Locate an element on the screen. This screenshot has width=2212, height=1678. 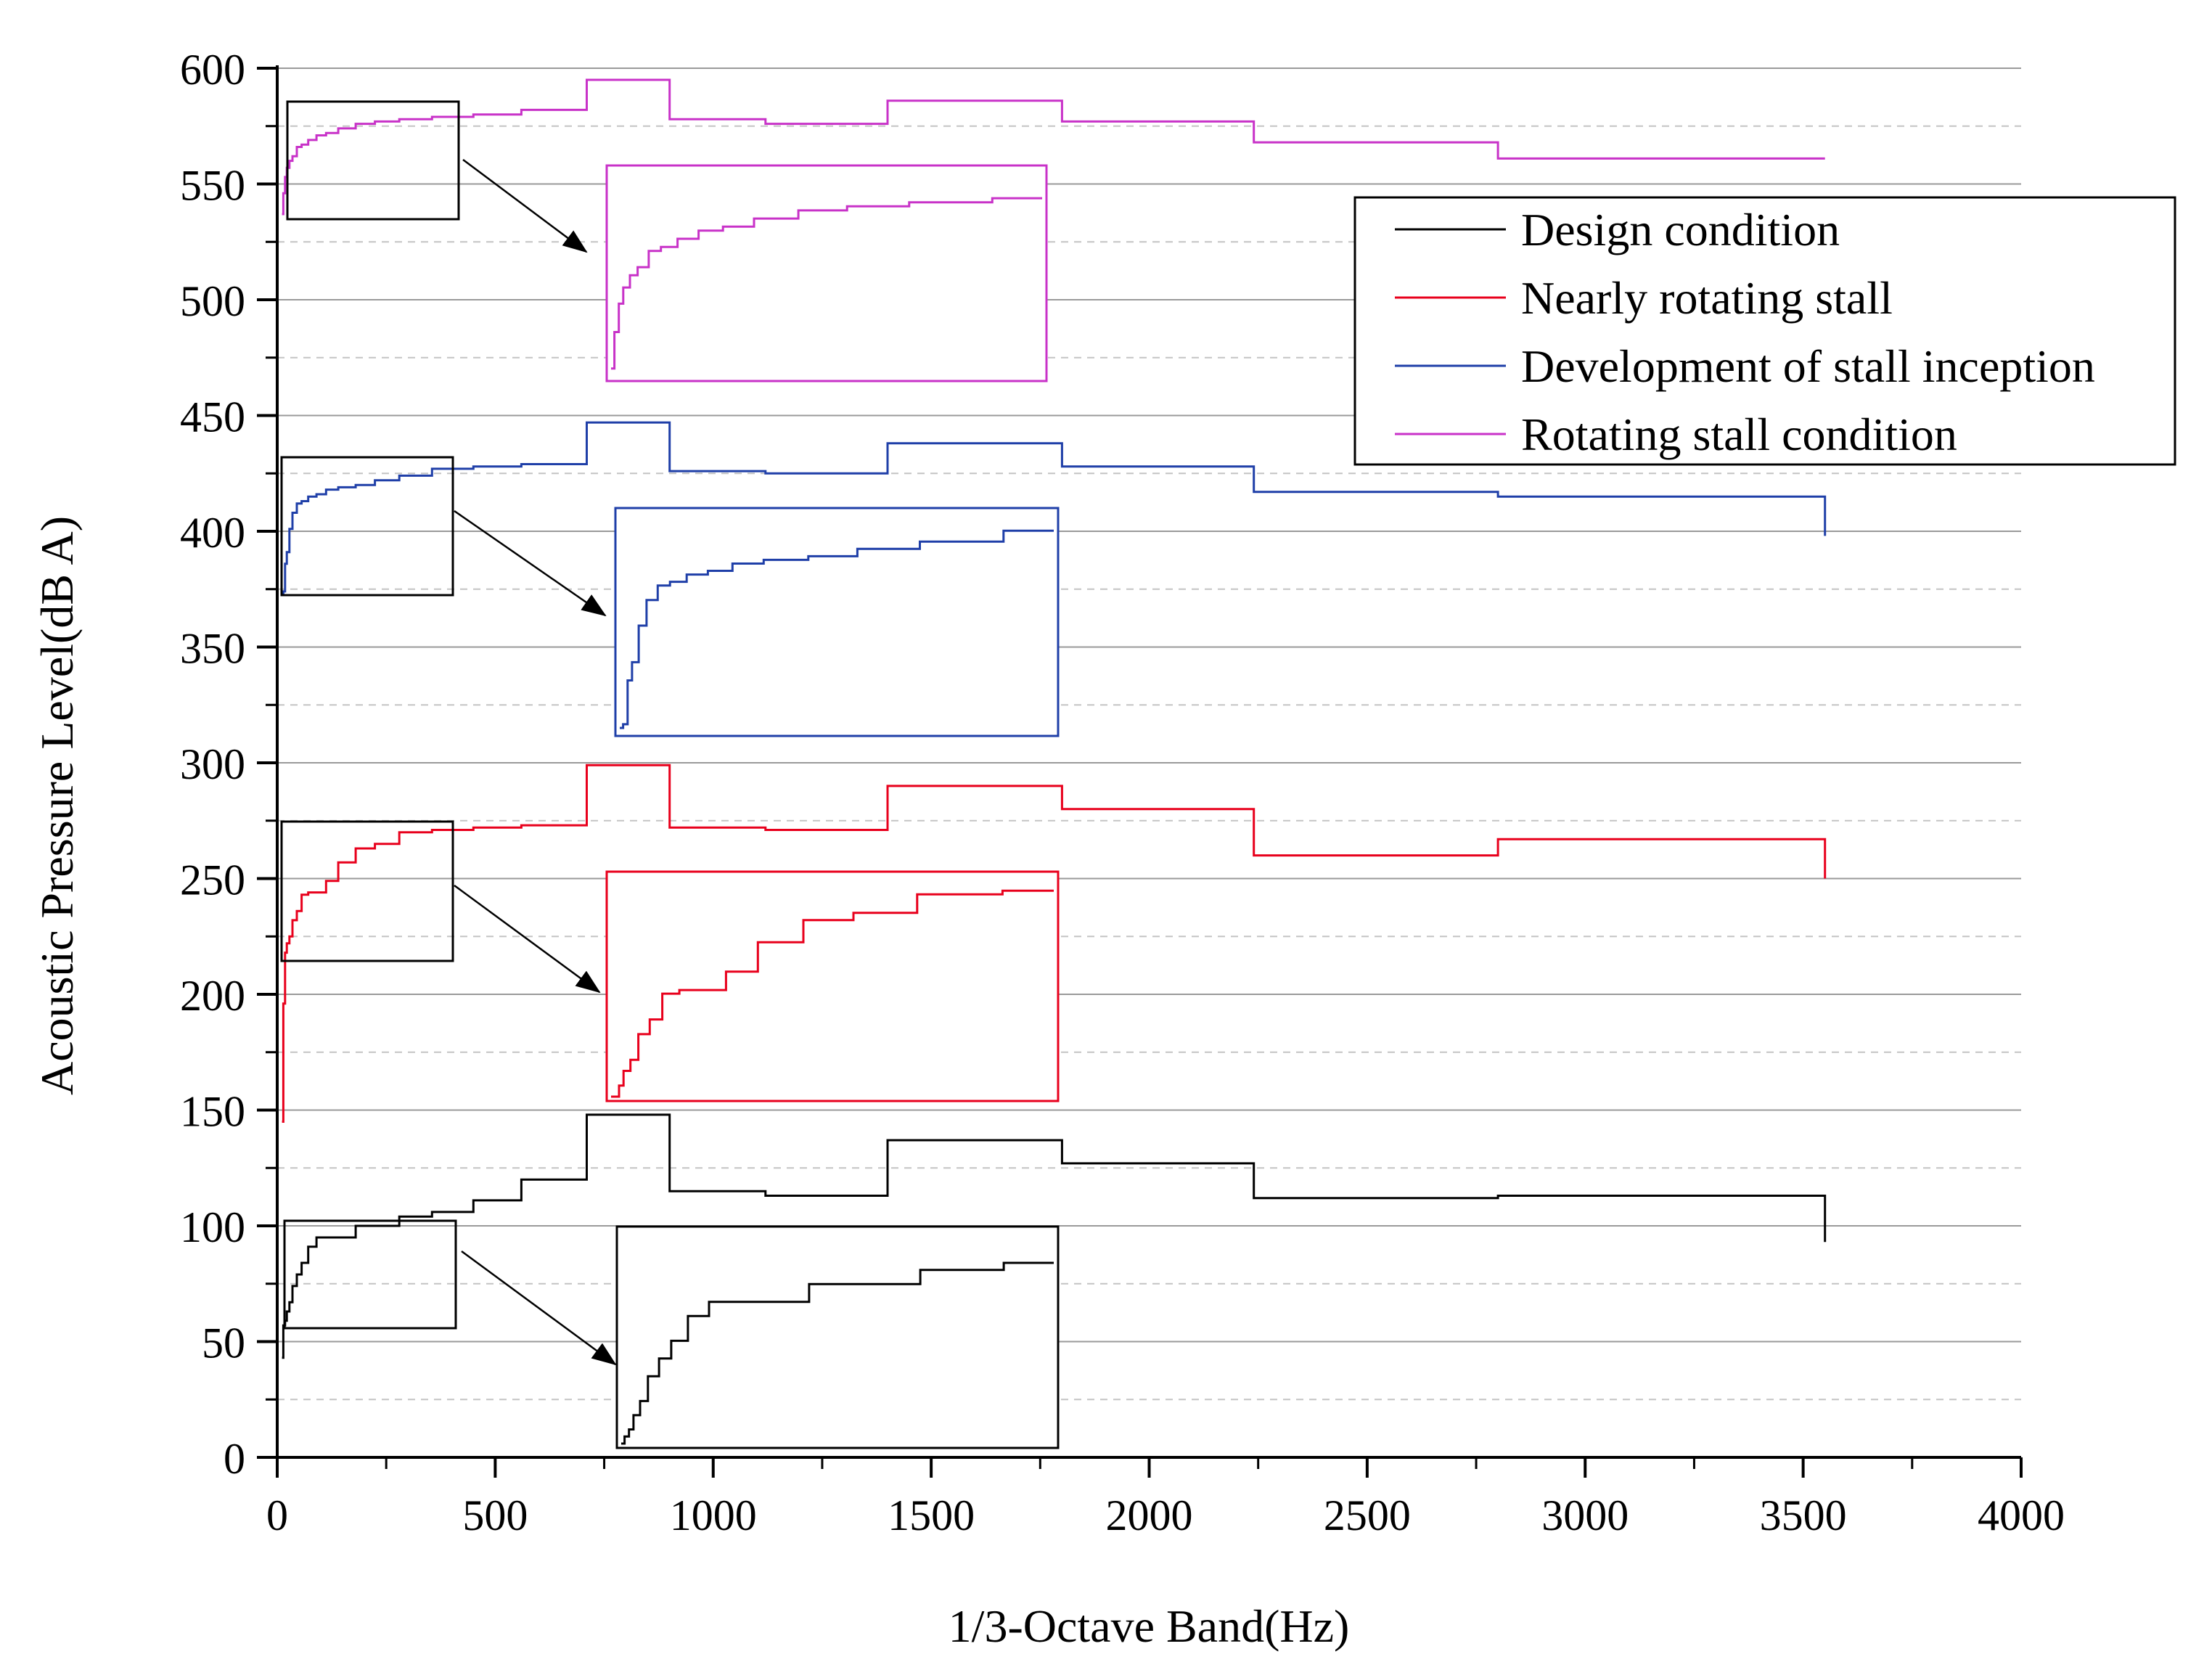
x-tick-label: 2000 is located at coordinates (1149, 1515).